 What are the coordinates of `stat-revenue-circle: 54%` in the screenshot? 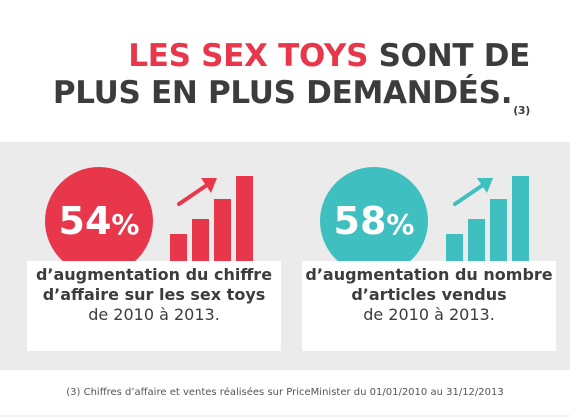 It's located at (99, 221).